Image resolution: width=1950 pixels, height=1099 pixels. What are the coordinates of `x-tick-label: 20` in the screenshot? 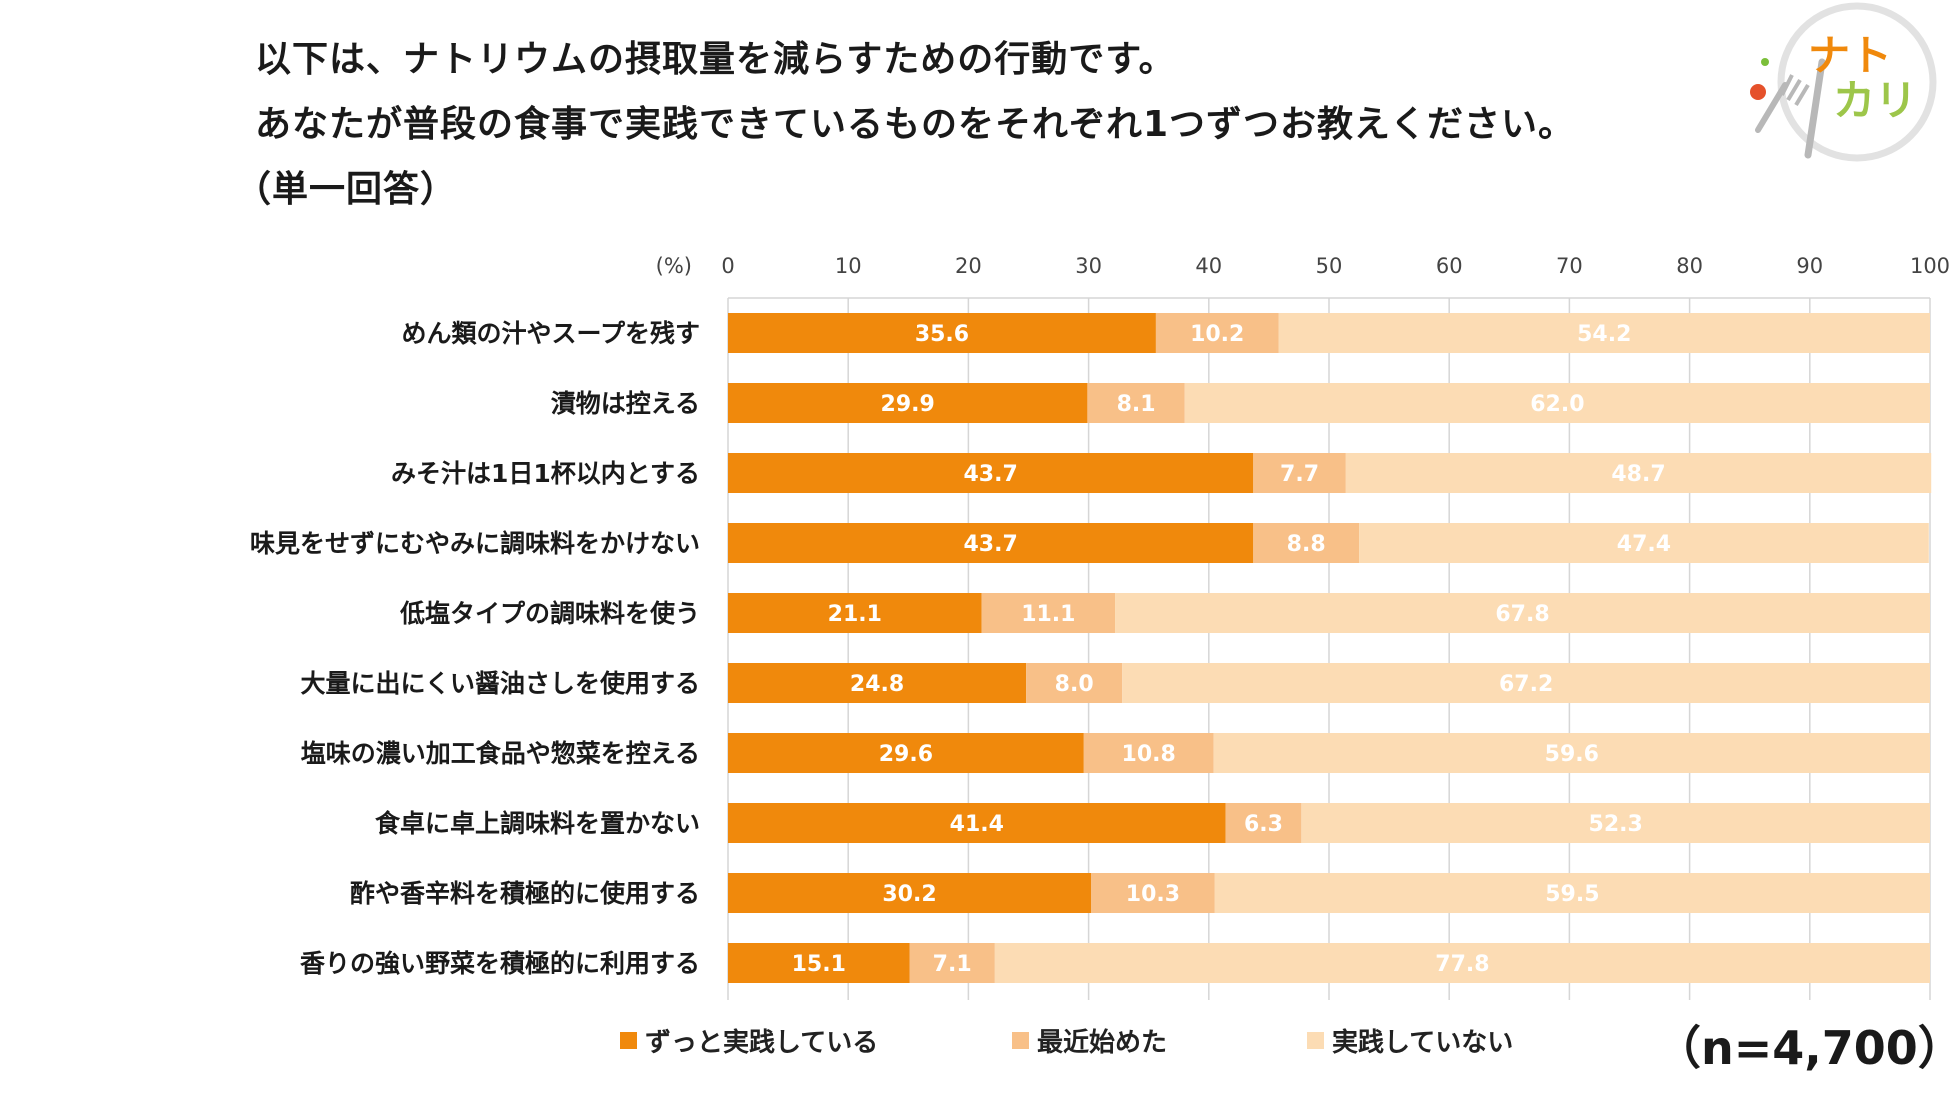 It's located at (968, 266).